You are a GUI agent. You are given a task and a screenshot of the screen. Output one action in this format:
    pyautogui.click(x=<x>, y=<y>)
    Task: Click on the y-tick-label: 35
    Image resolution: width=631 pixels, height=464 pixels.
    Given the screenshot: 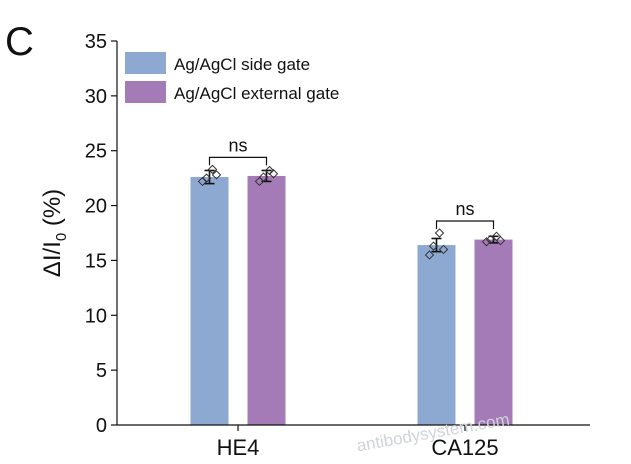 What is the action you would take?
    pyautogui.click(x=96, y=42)
    